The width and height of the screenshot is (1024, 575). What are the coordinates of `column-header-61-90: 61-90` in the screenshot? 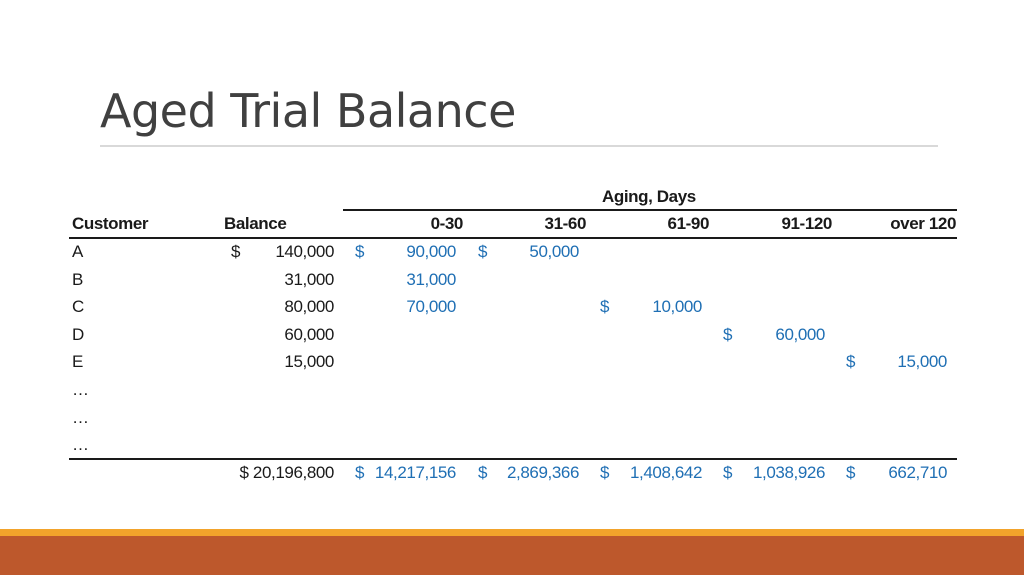 It's located at (688, 223).